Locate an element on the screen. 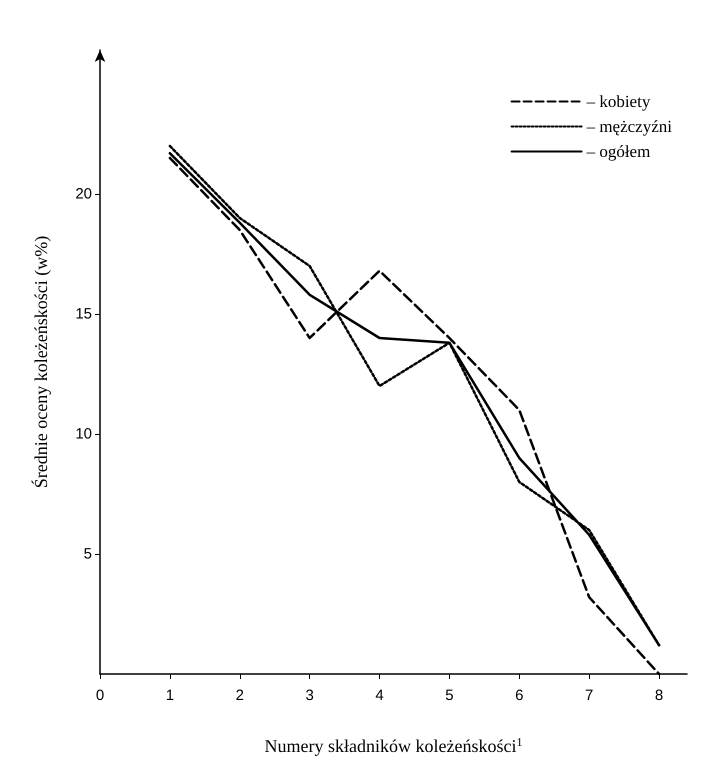  x-tick-label: 2 is located at coordinates (240, 695).